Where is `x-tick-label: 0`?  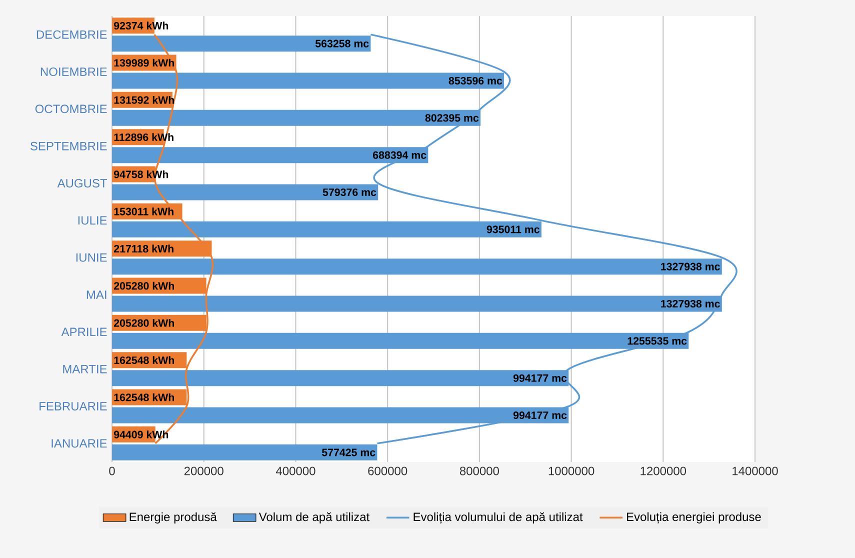
x-tick-label: 0 is located at coordinates (112, 471).